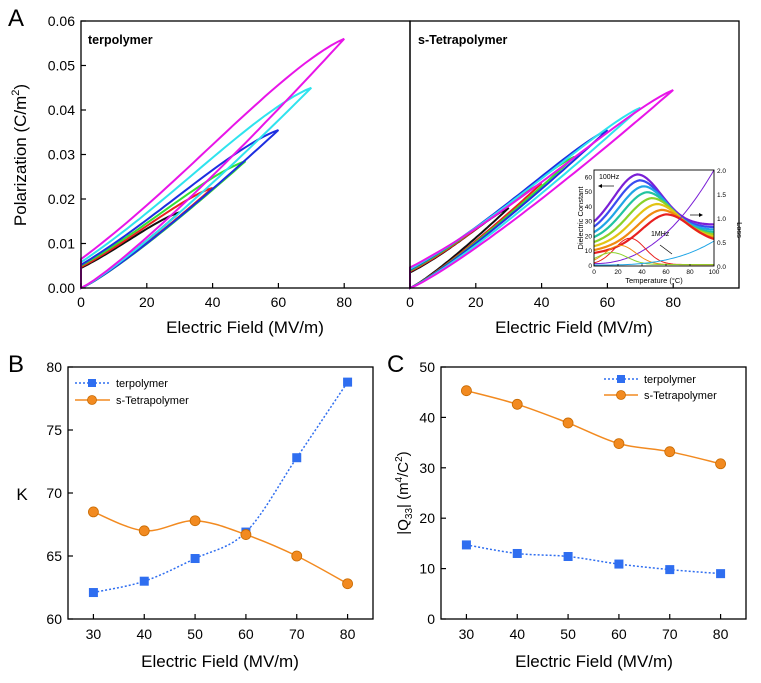 This screenshot has height=683, width=761. Describe the element at coordinates (297, 634) in the screenshot. I see `b-x-tick-label: 70` at that location.